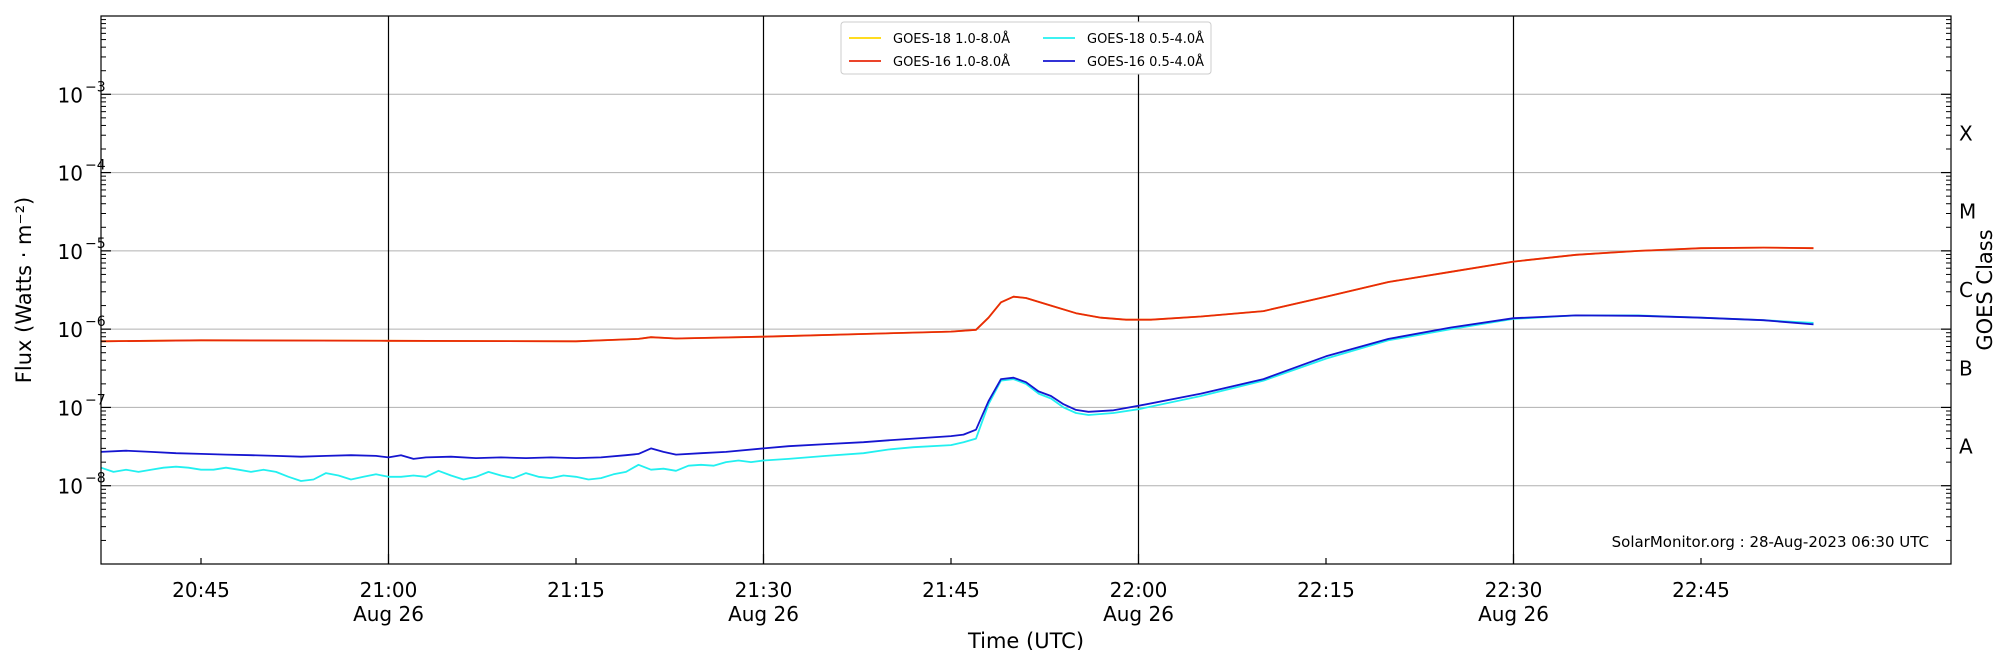 The width and height of the screenshot is (2000, 650). What do you see at coordinates (951, 39) in the screenshot?
I see `legend-label: GOES-18 1.0-8.0Å` at bounding box center [951, 39].